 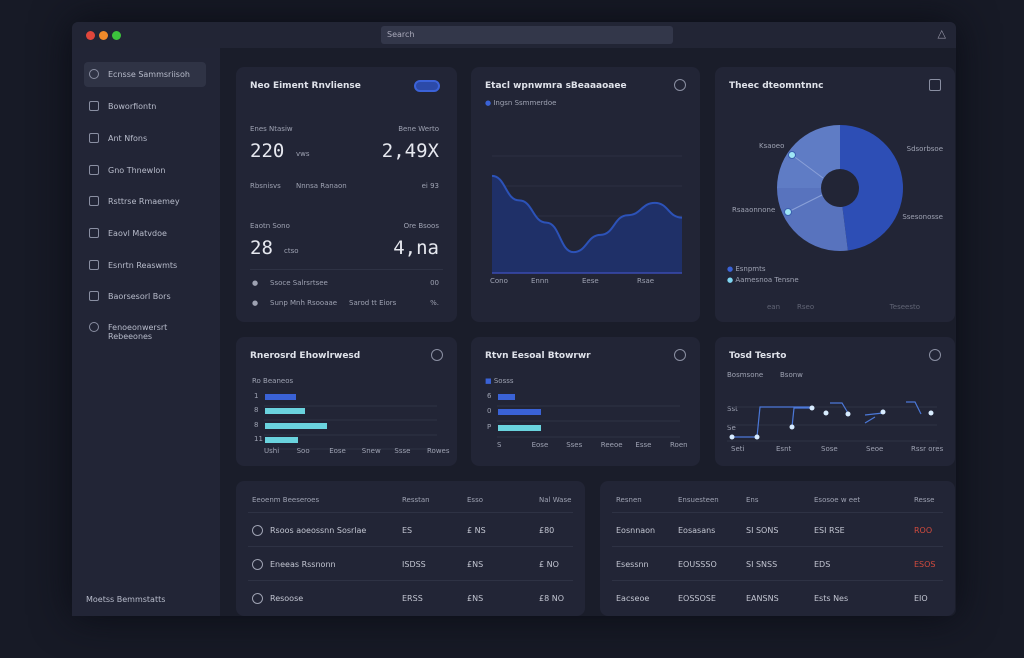 I want to click on x-tick: Reeoe, so click(x=611, y=445).